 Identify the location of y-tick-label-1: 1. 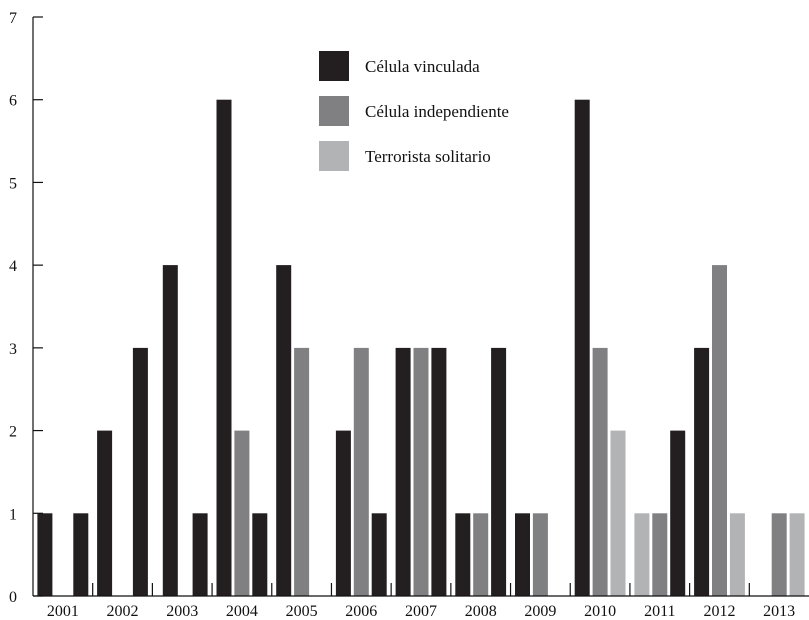
(13, 514).